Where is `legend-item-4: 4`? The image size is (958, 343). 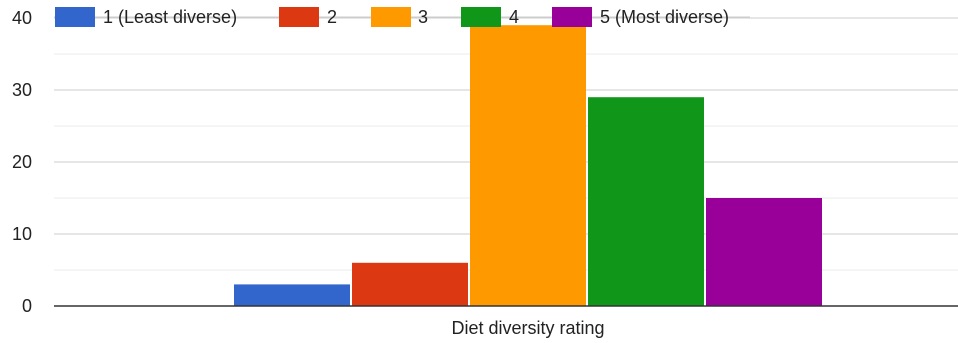
legend-item-4: 4 is located at coordinates (490, 17).